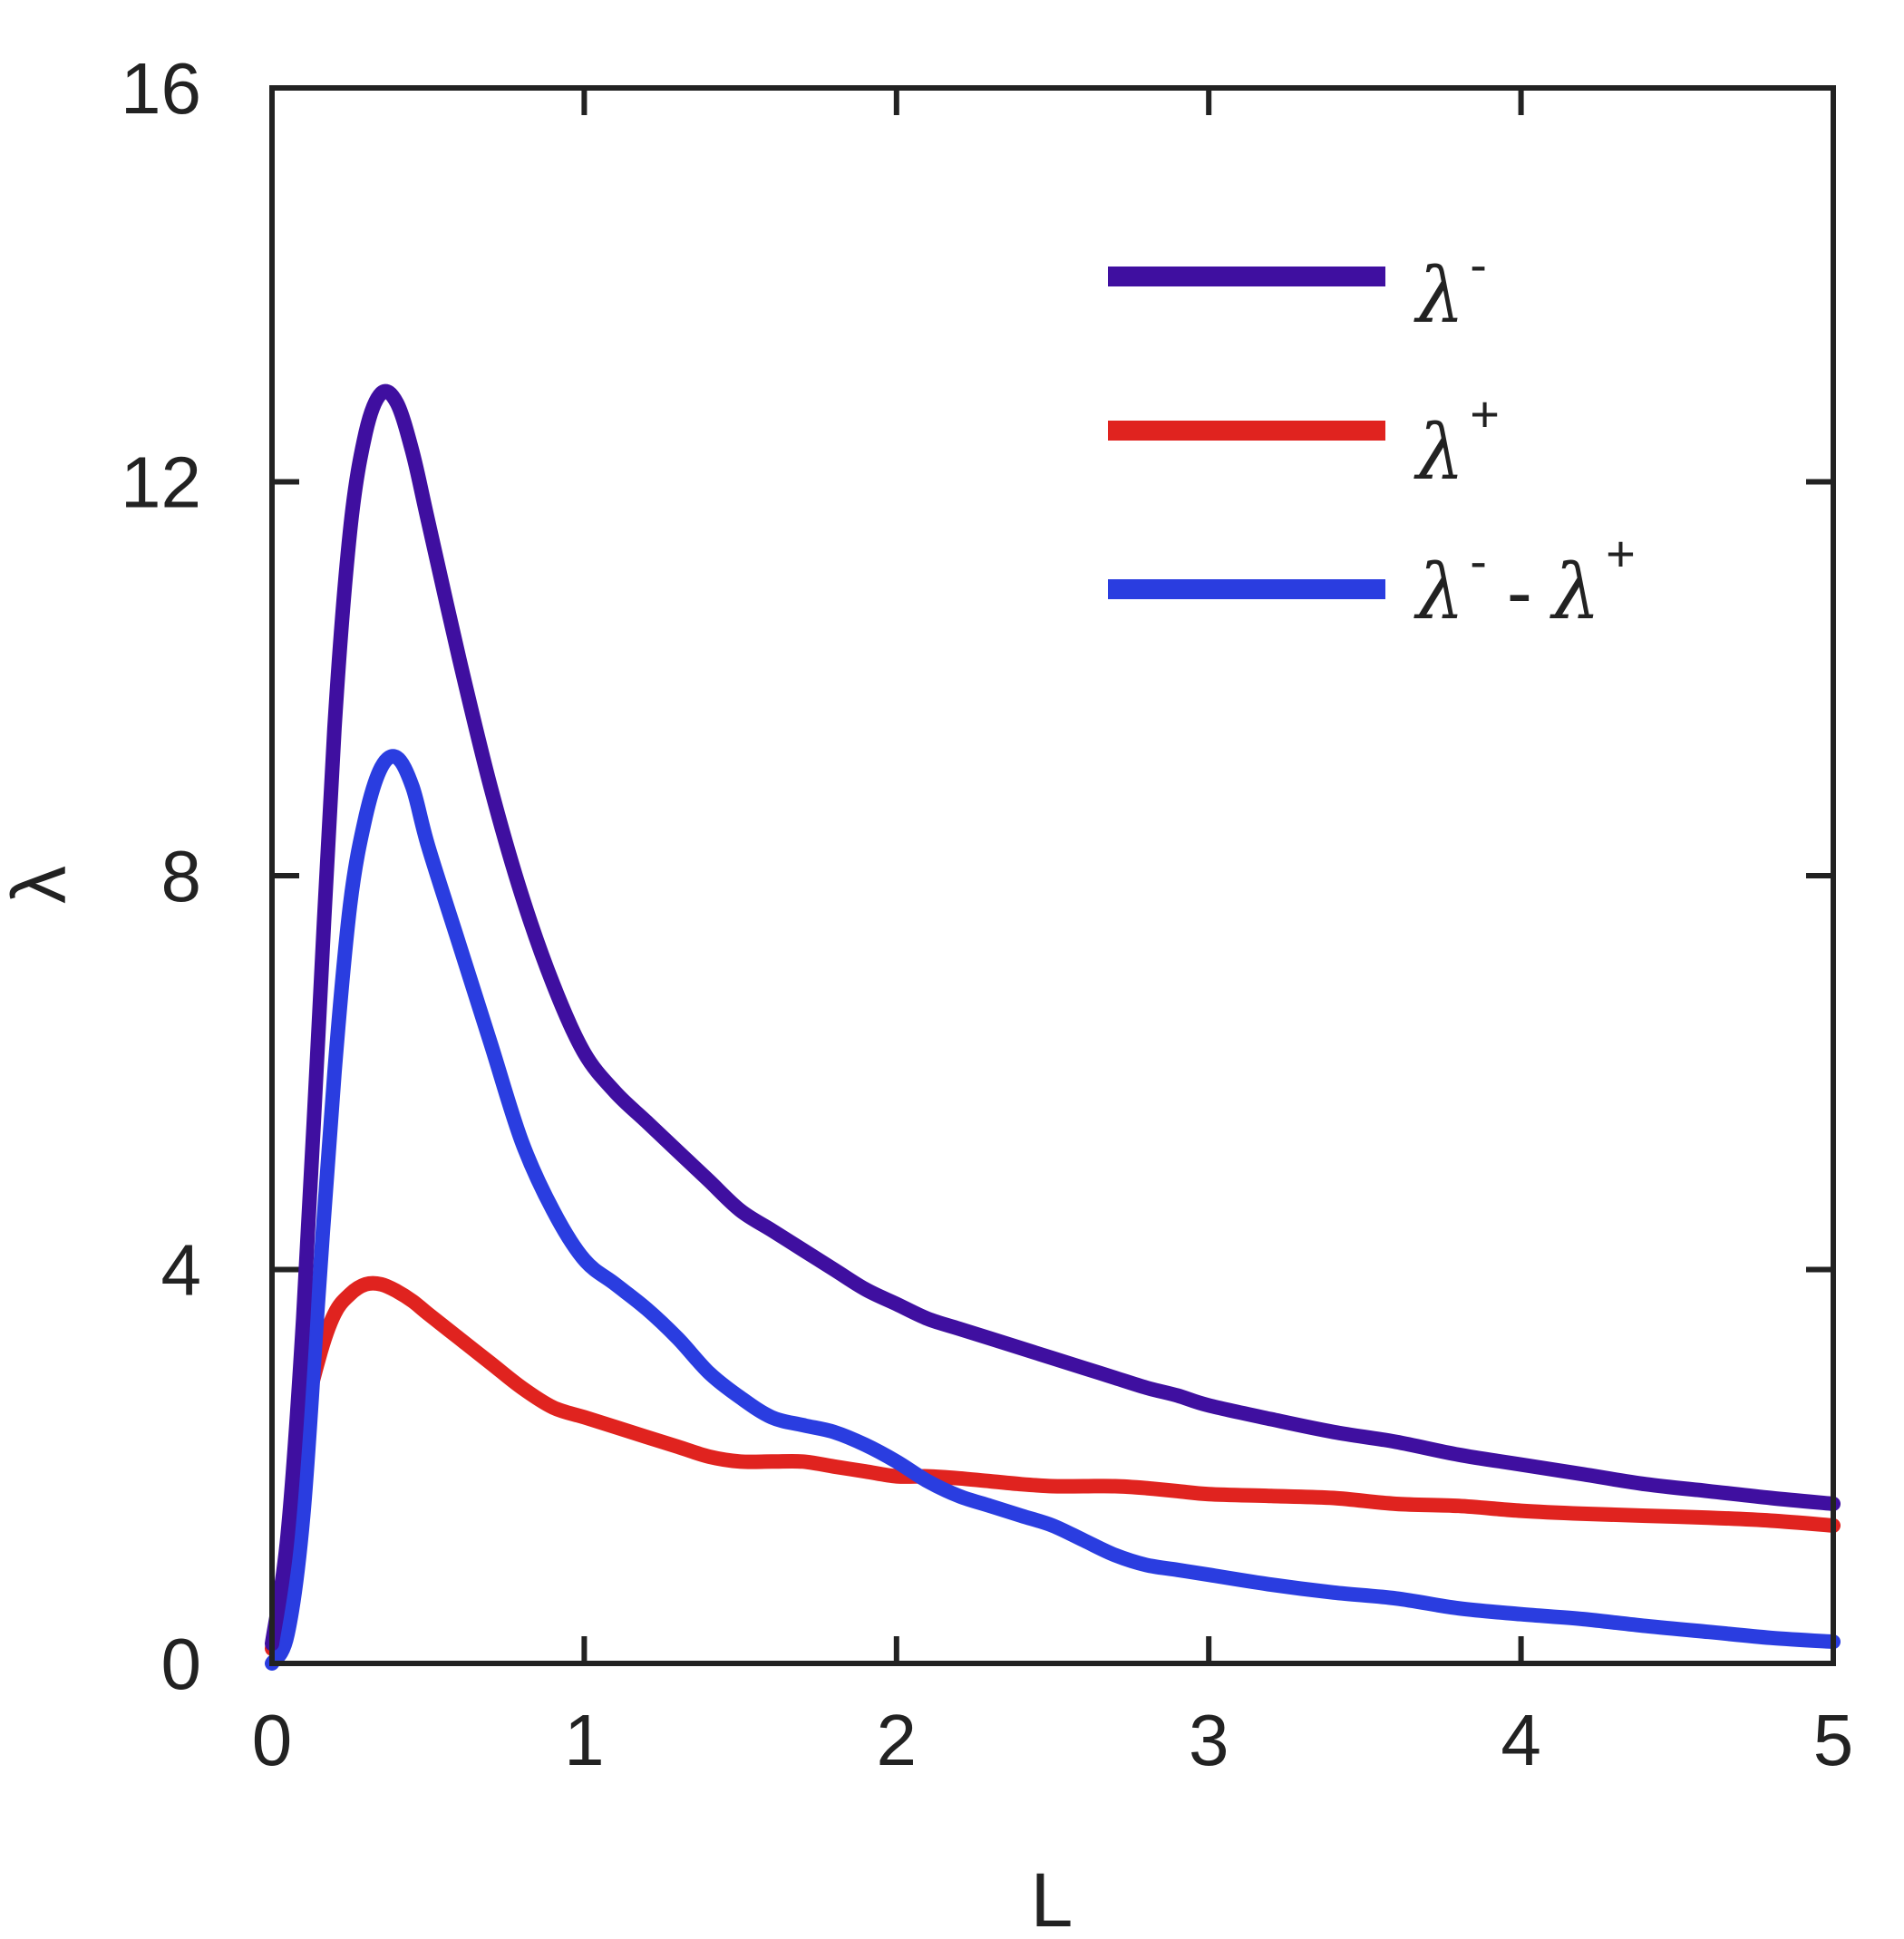 This screenshot has height=1939, width=1904. Describe the element at coordinates (161, 483) in the screenshot. I see `y-tick-label: 12` at that location.